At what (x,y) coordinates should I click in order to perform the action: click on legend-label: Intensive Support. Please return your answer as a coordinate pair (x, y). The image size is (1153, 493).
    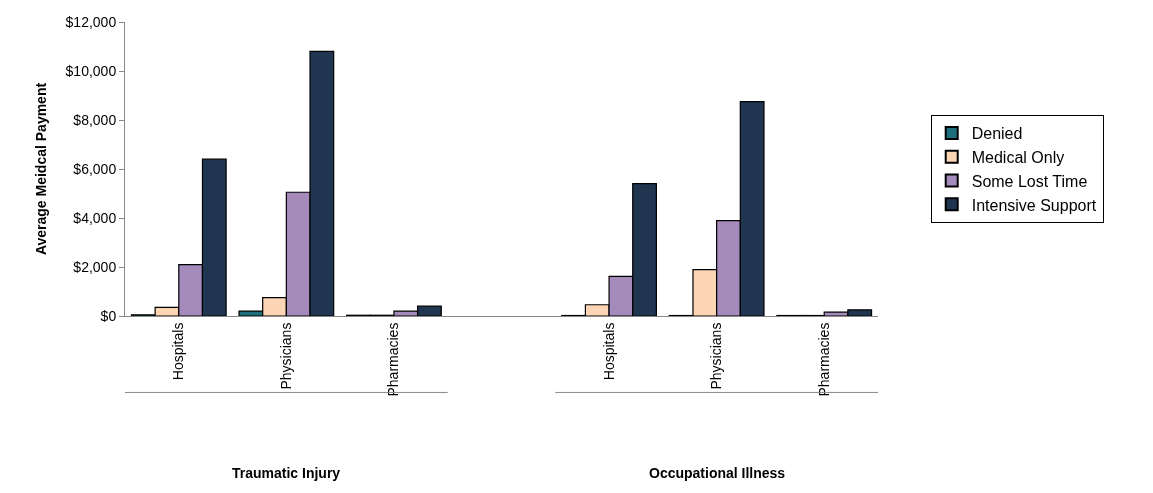
    Looking at the image, I should click on (1034, 205).